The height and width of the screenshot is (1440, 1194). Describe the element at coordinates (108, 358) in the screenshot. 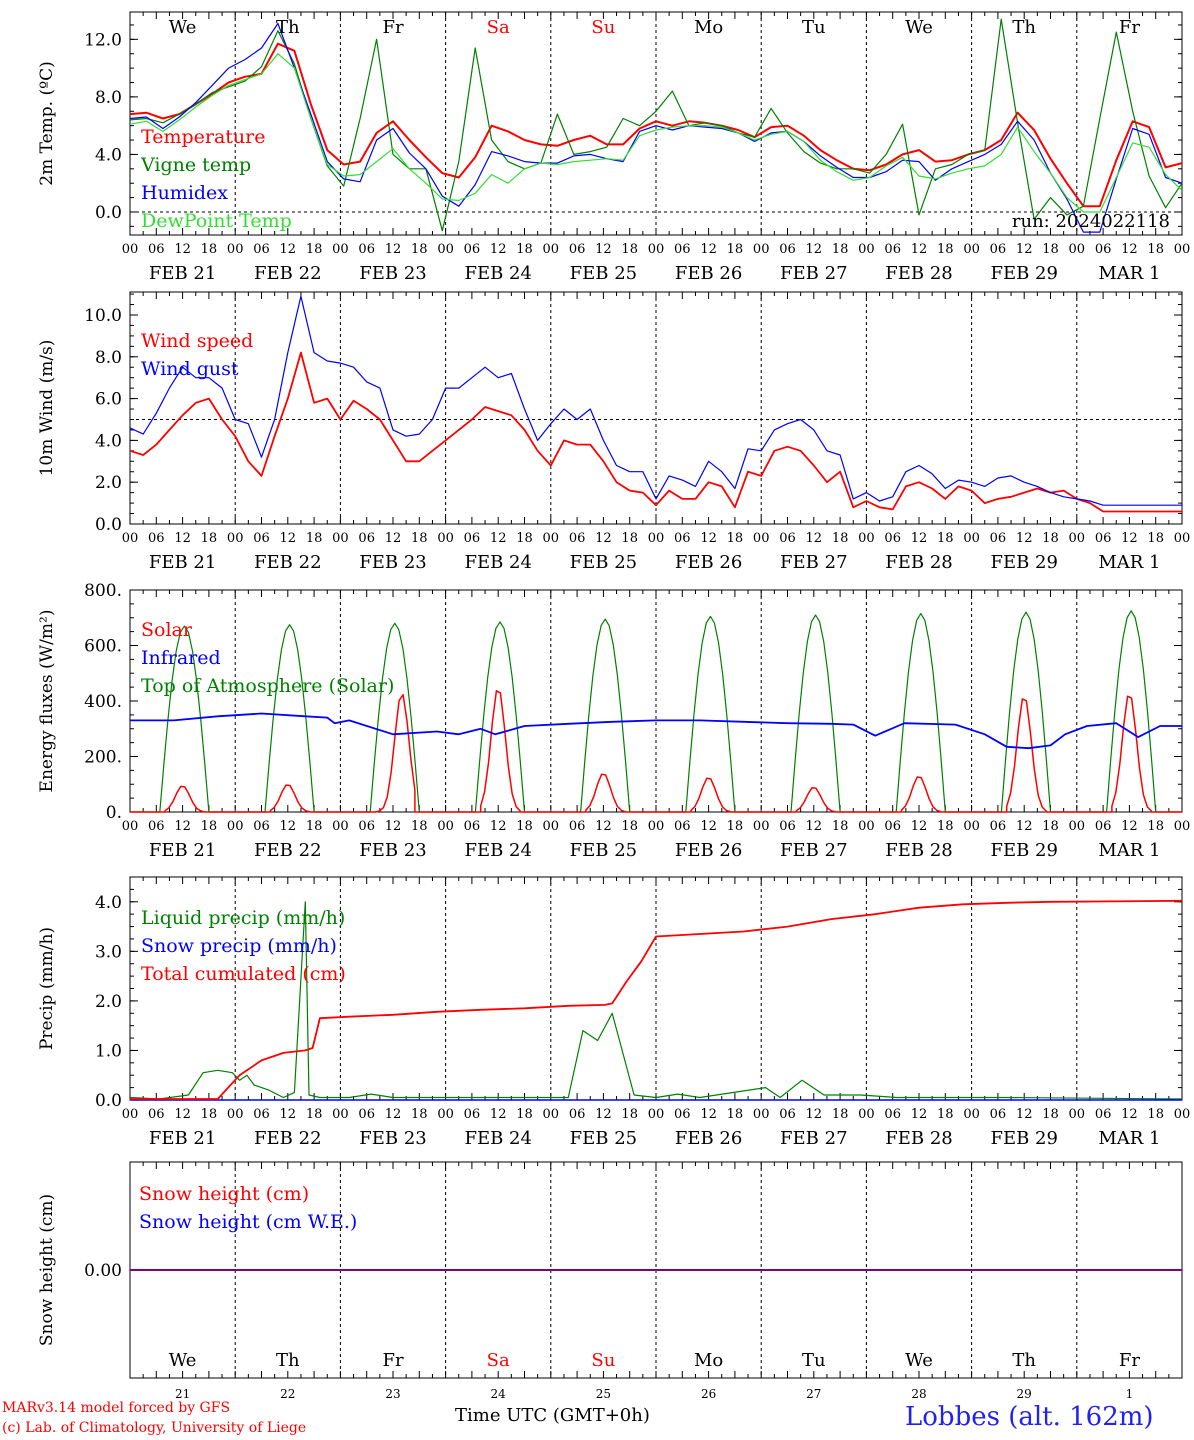

I see `wind-y-tick-label: 8.0` at that location.